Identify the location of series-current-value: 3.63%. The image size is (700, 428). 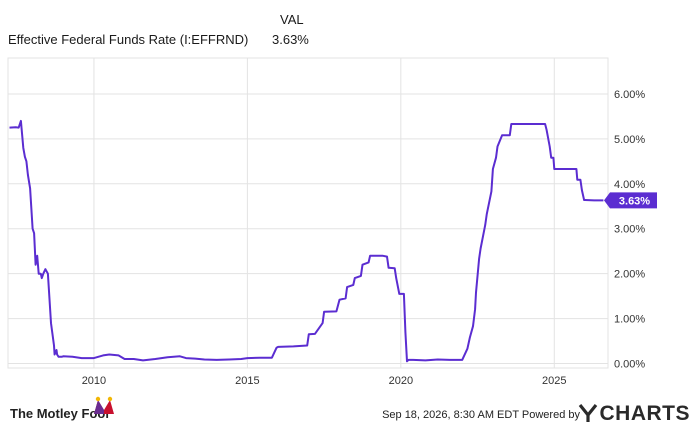
(290, 39).